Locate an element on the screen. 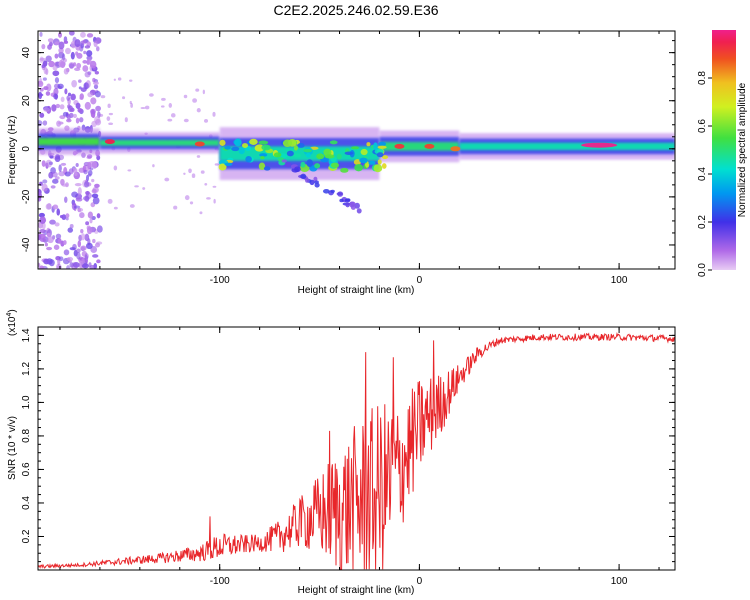 This screenshot has width=750, height=600. snr-exponent-close: ) is located at coordinates (12, 310).